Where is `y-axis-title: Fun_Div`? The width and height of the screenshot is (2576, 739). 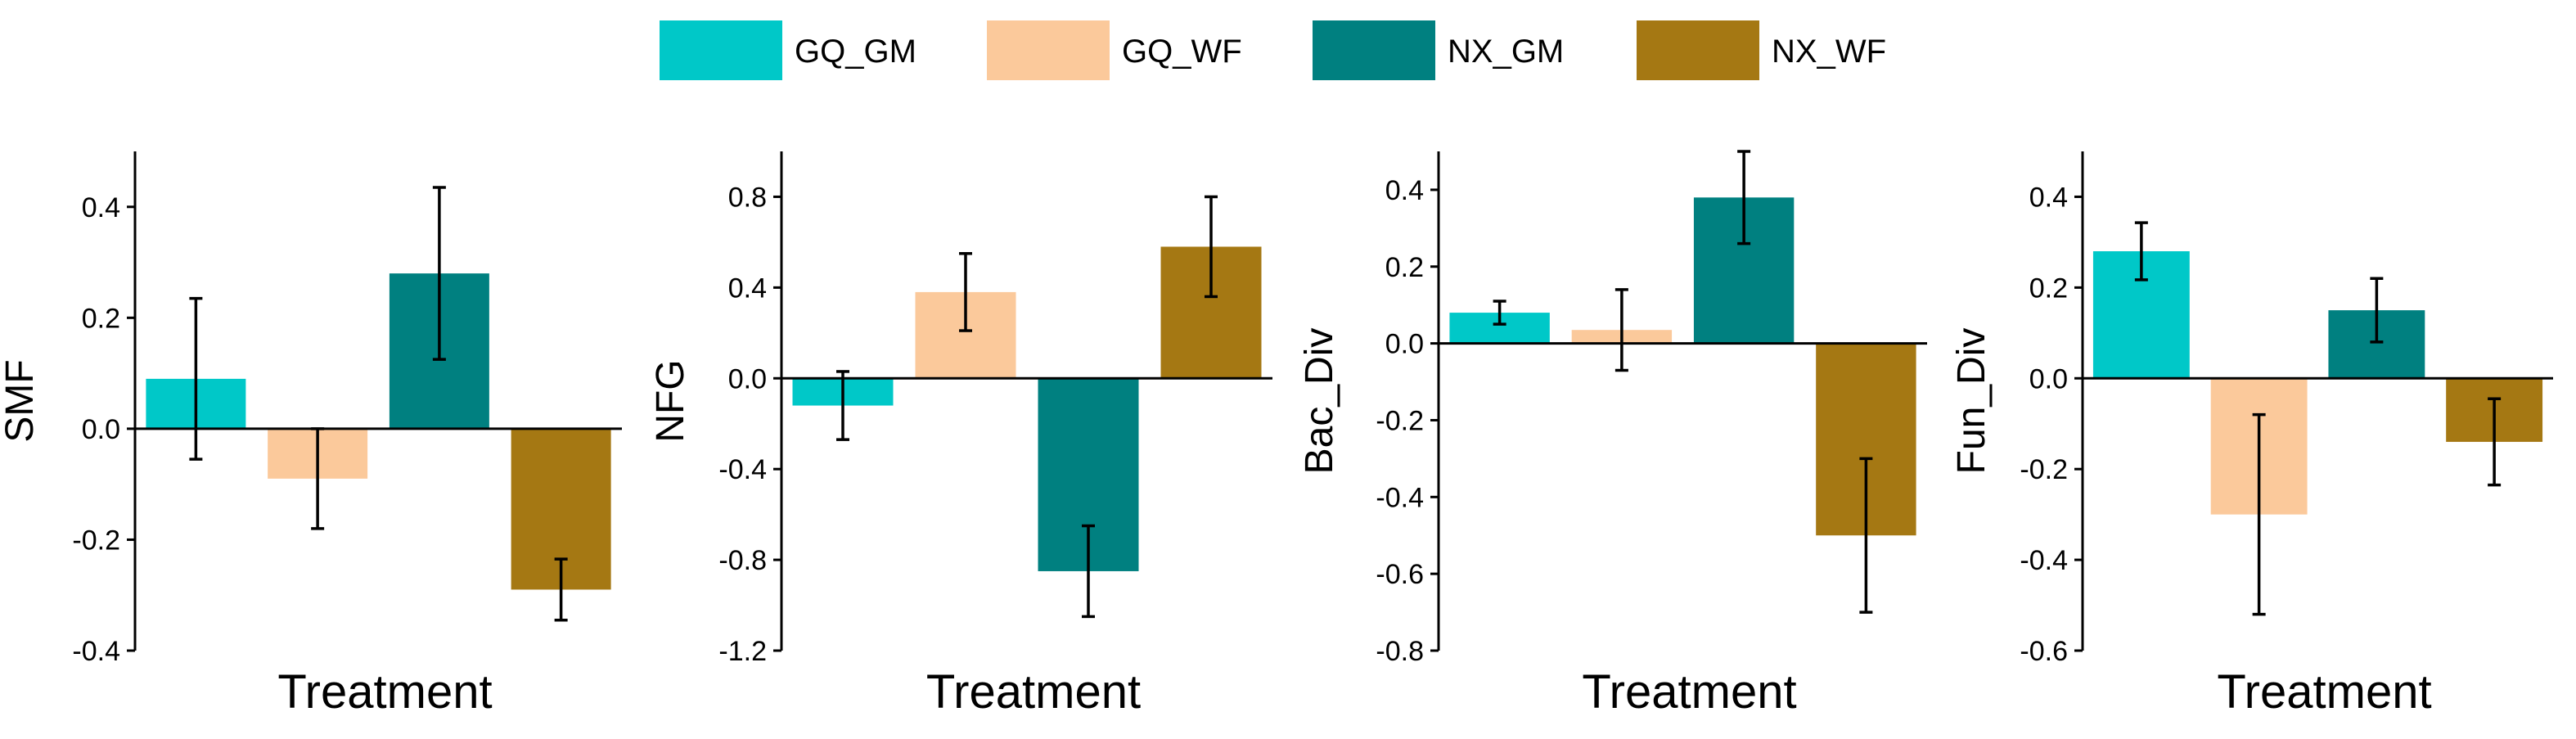 y-axis-title: Fun_Div is located at coordinates (1971, 401).